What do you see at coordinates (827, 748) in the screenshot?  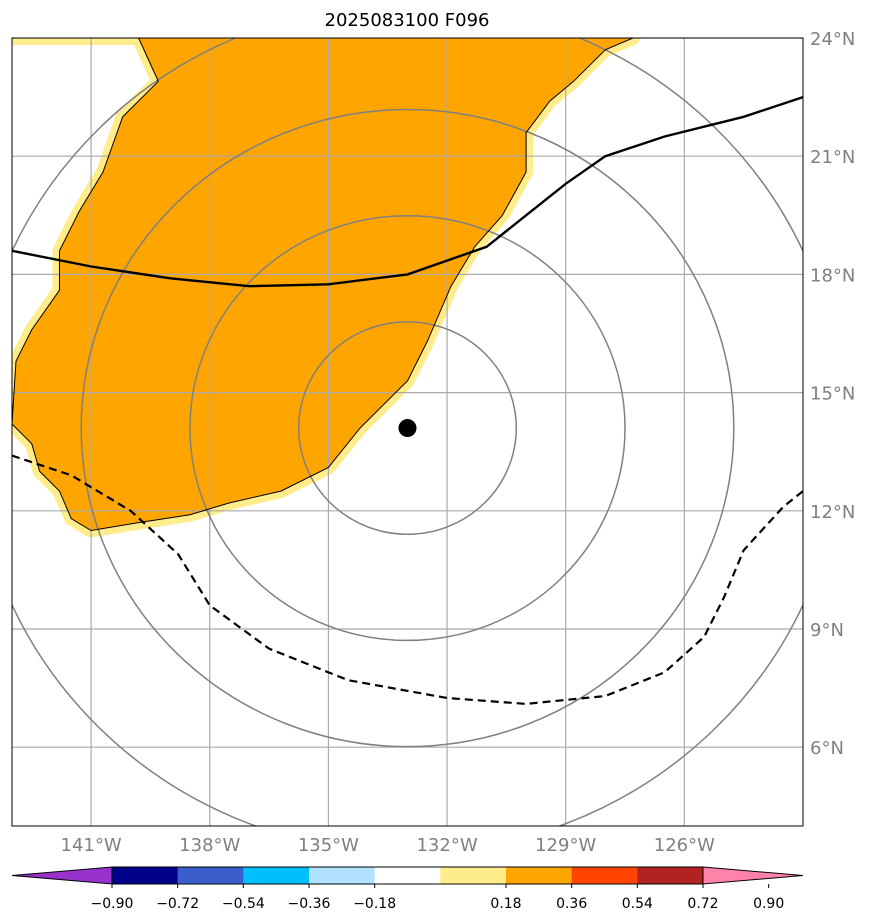 I see `lat-tick-label: 6°N` at bounding box center [827, 748].